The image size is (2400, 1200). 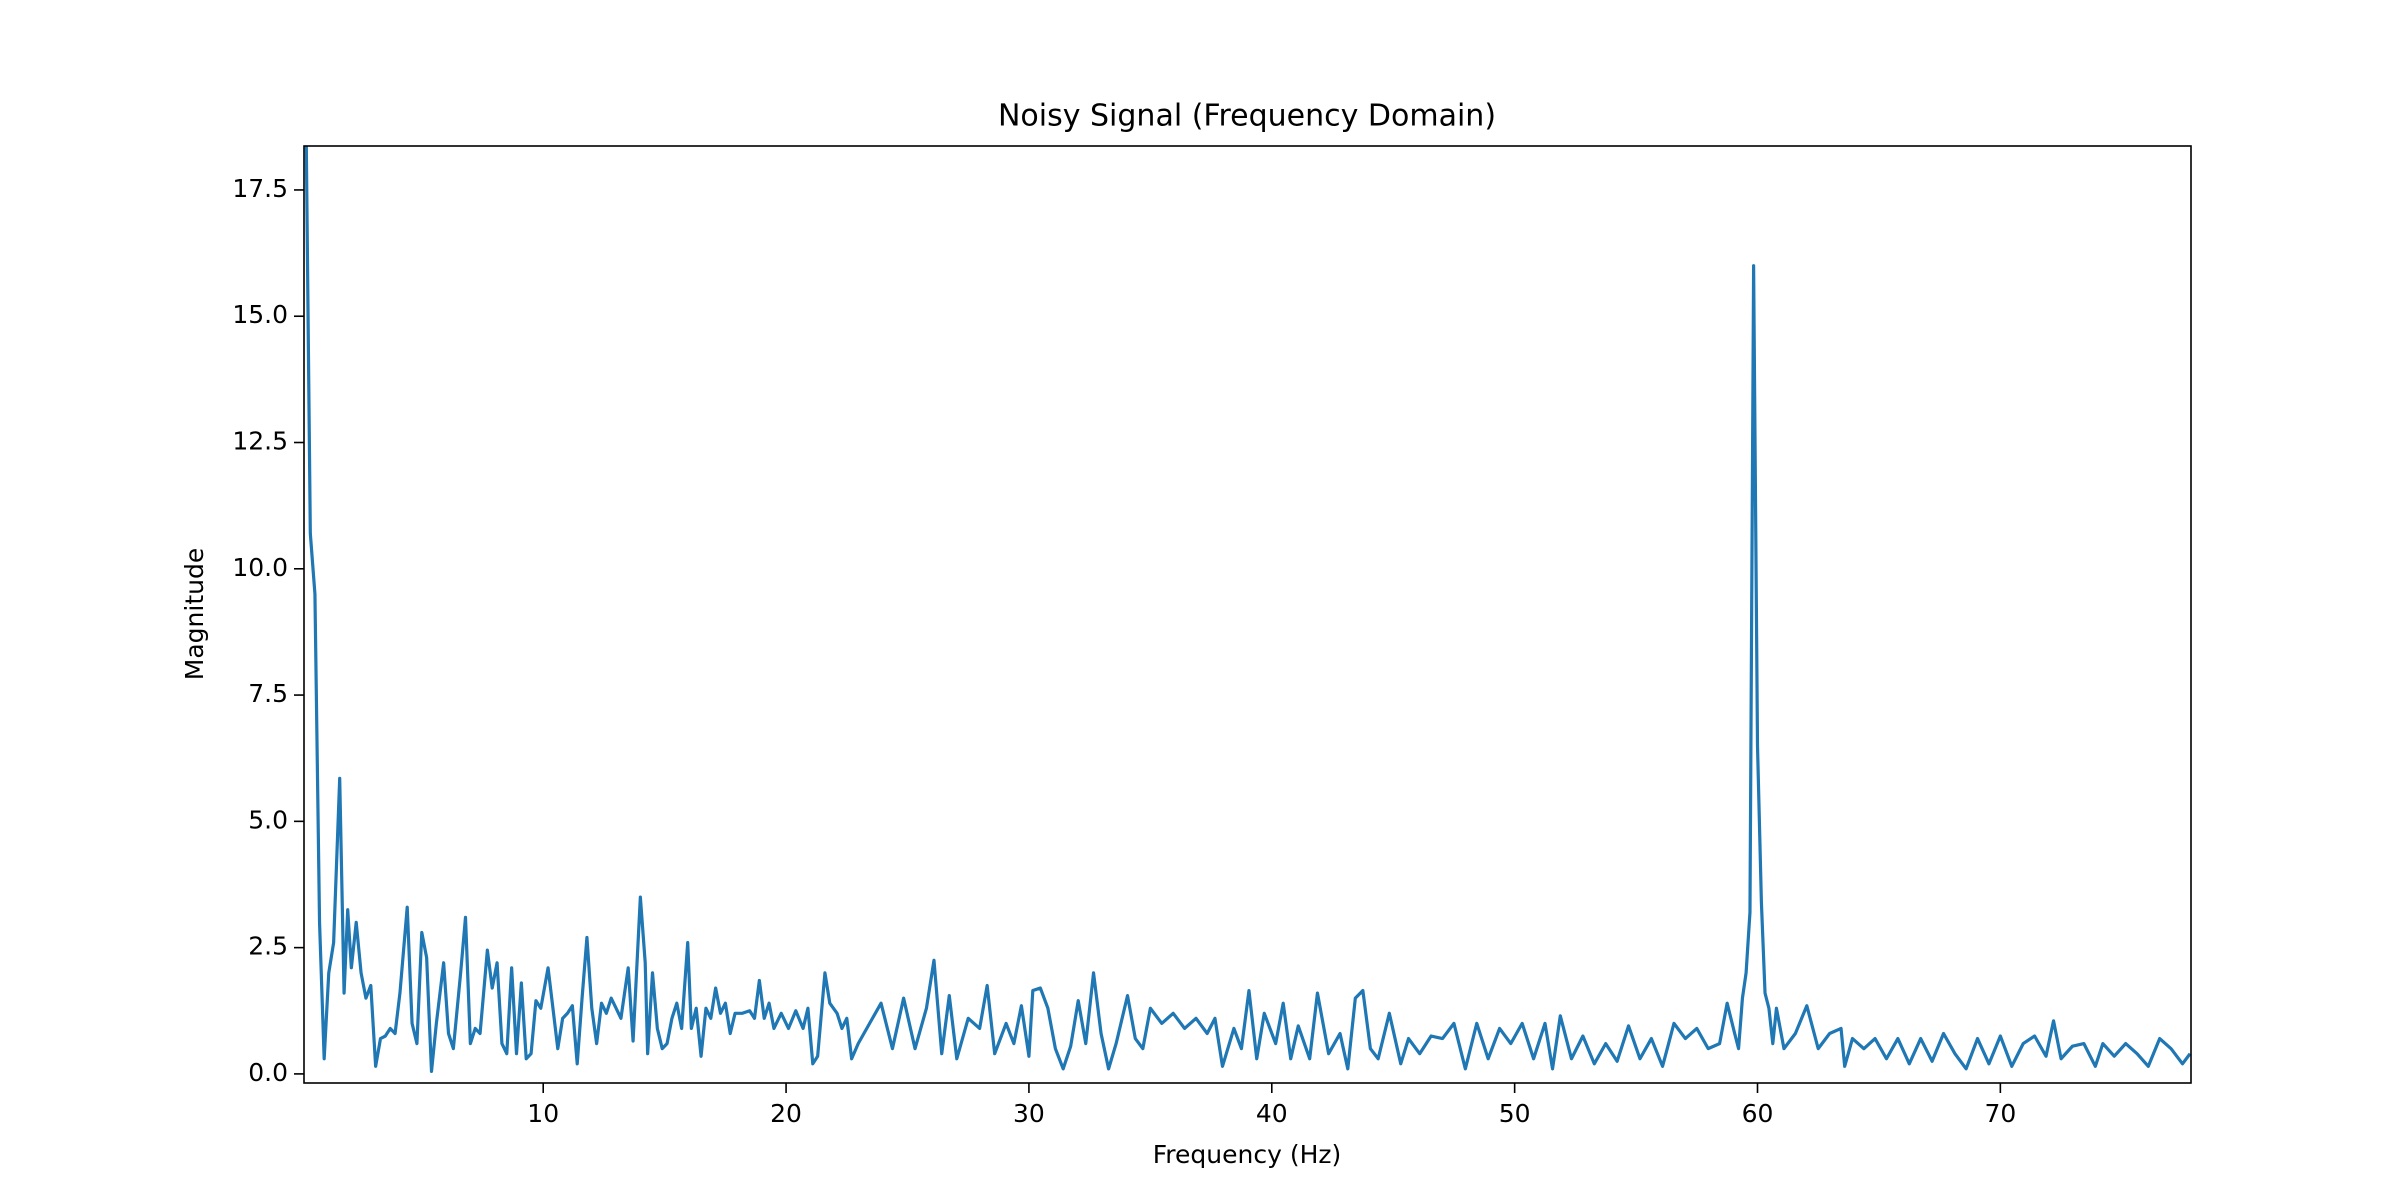 I want to click on y-tick-label: 7.5, so click(x=268, y=693).